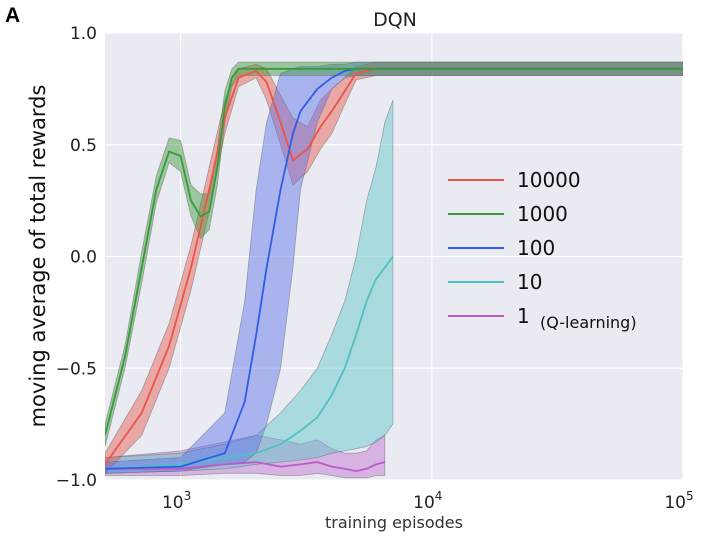 The image size is (718, 554). Describe the element at coordinates (542, 214) in the screenshot. I see `legend-label-1000: 1000` at that location.